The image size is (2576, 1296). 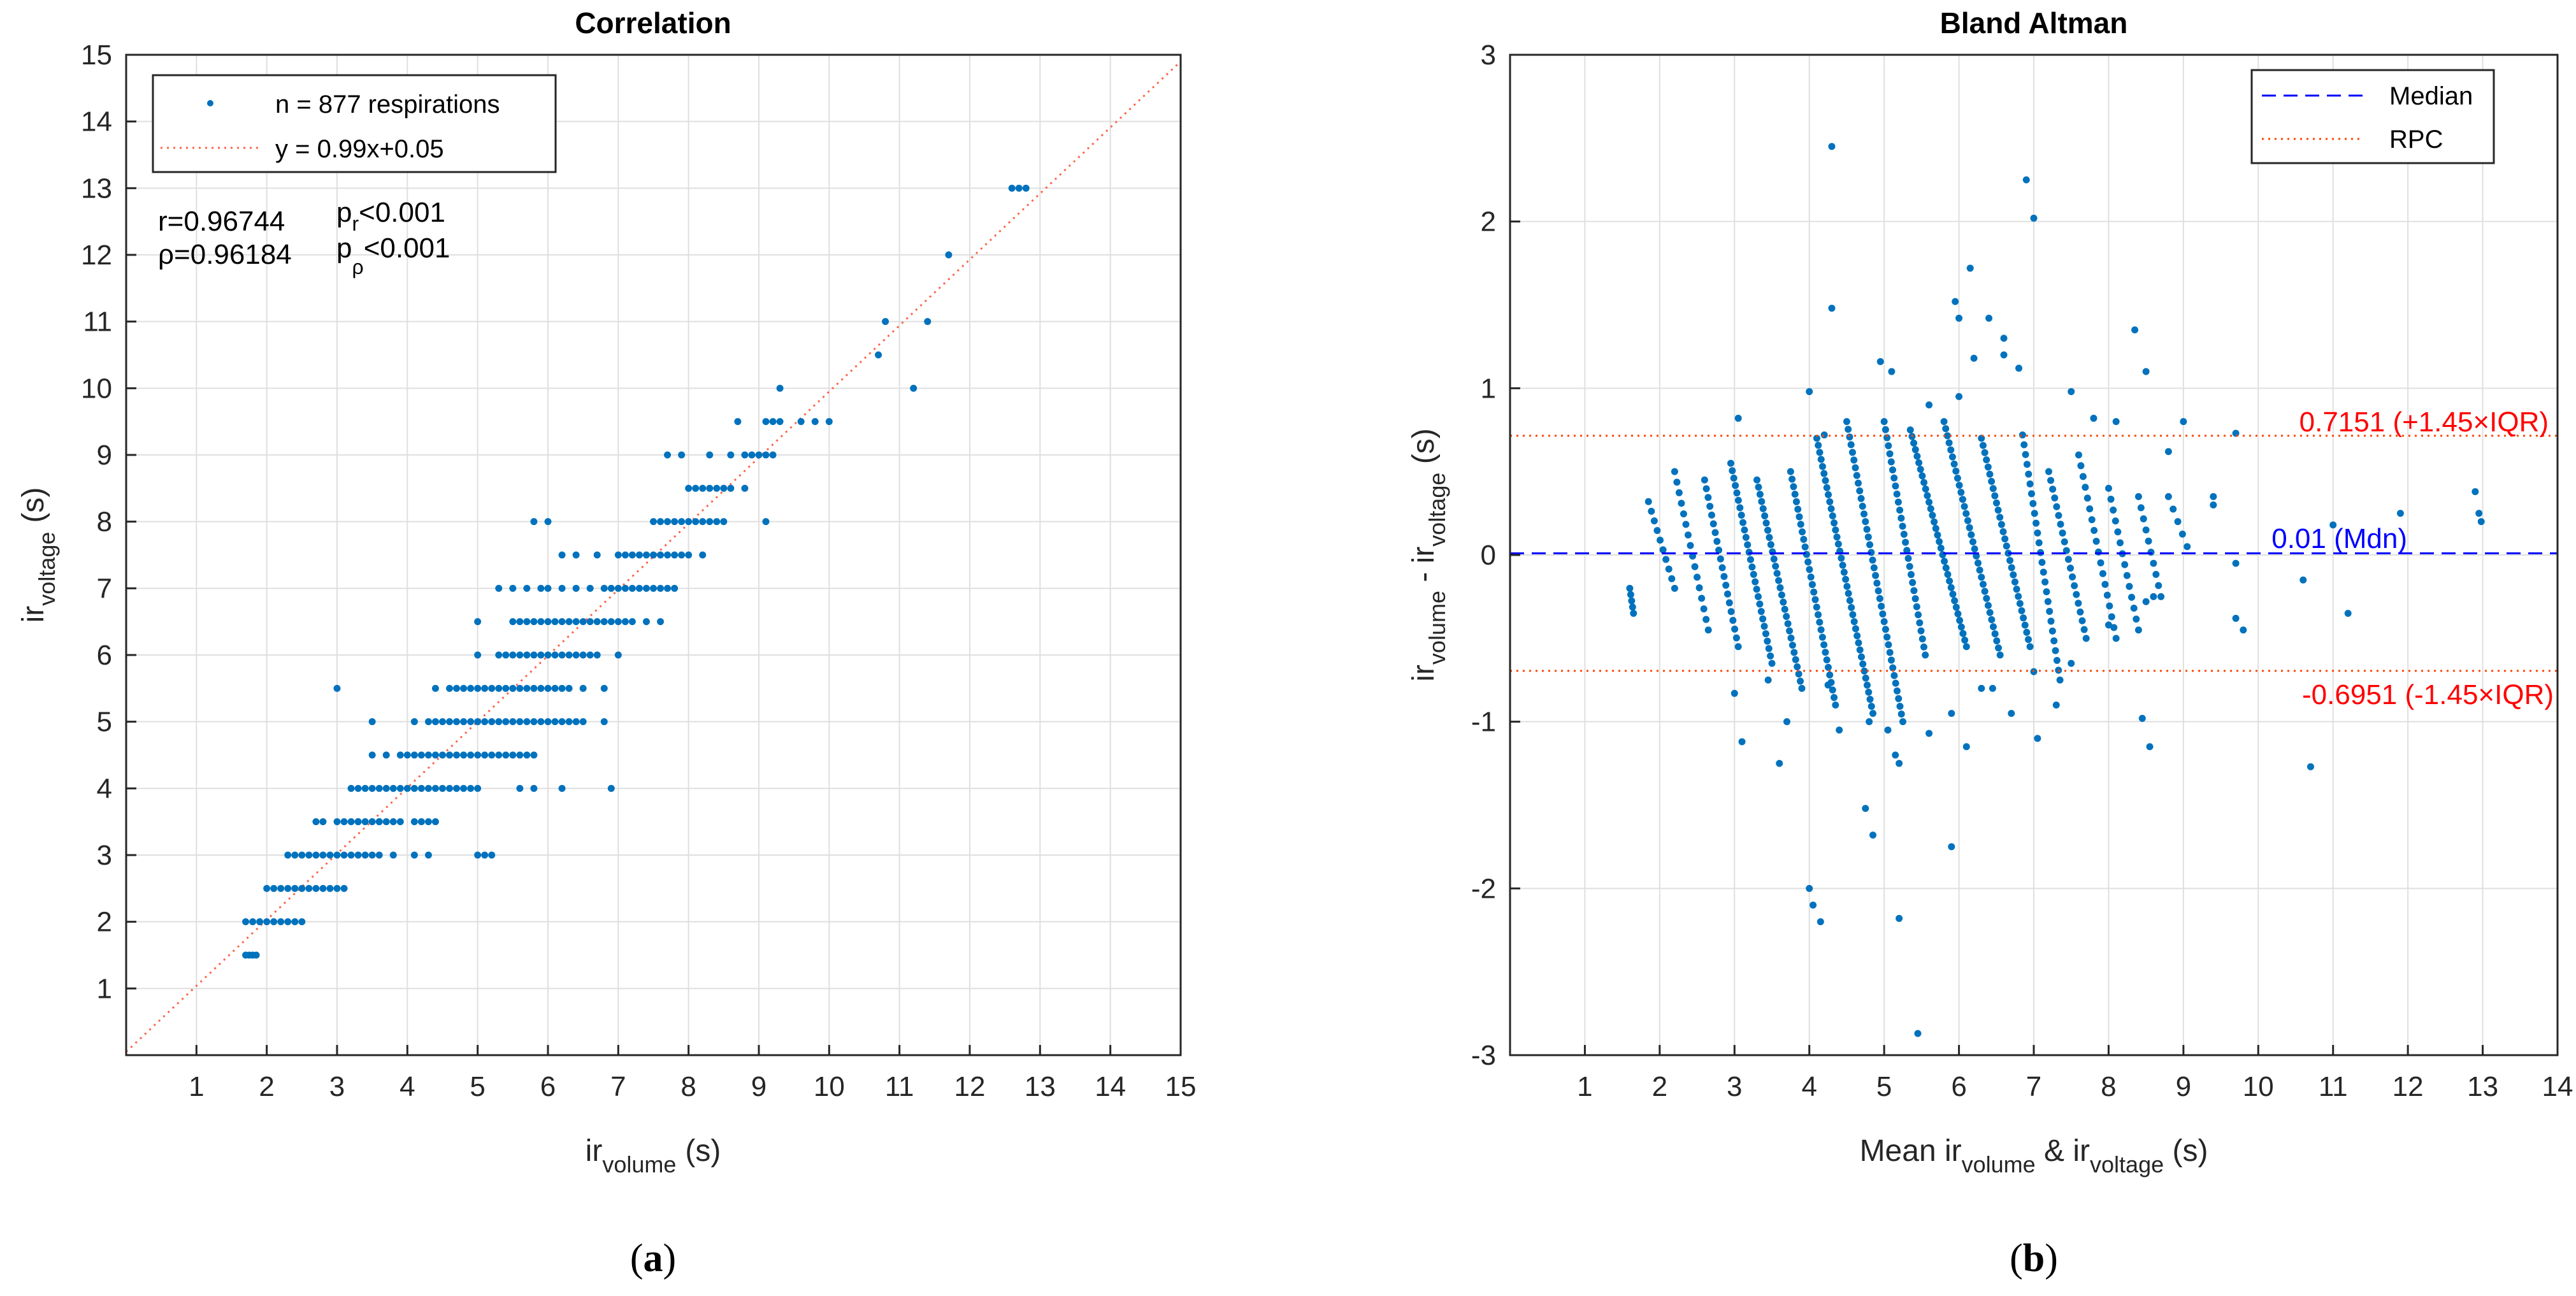 What do you see at coordinates (402, 212) in the screenshot?
I see `panel-a-stat-pr-value: <0.001` at bounding box center [402, 212].